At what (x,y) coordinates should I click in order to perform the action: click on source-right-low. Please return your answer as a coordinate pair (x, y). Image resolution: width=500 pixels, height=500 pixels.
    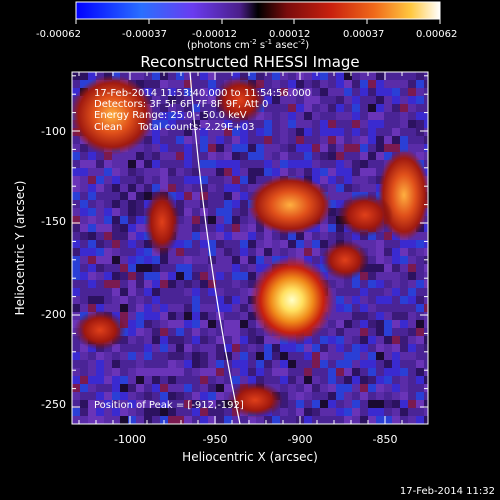
    Looking at the image, I should click on (345, 260).